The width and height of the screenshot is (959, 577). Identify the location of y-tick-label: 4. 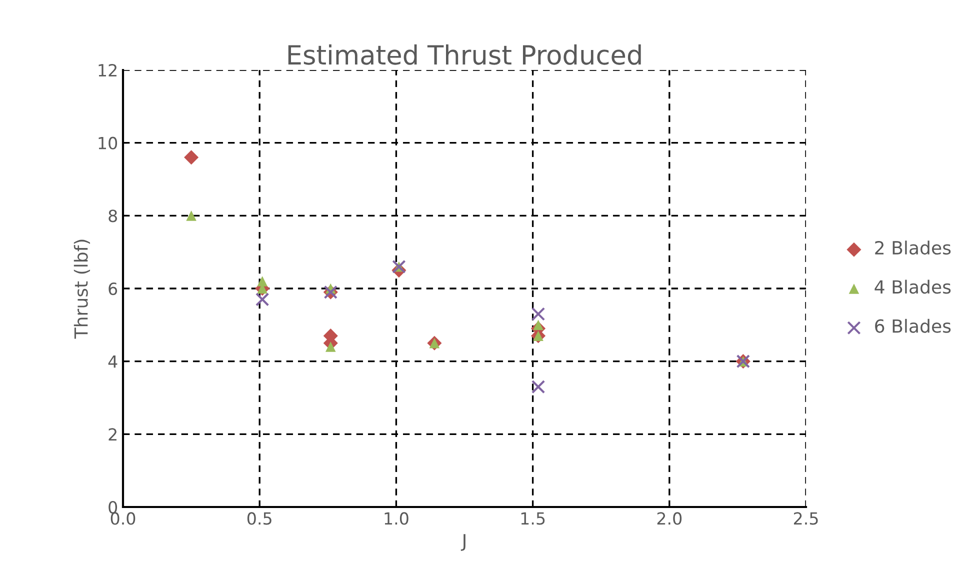
(113, 362).